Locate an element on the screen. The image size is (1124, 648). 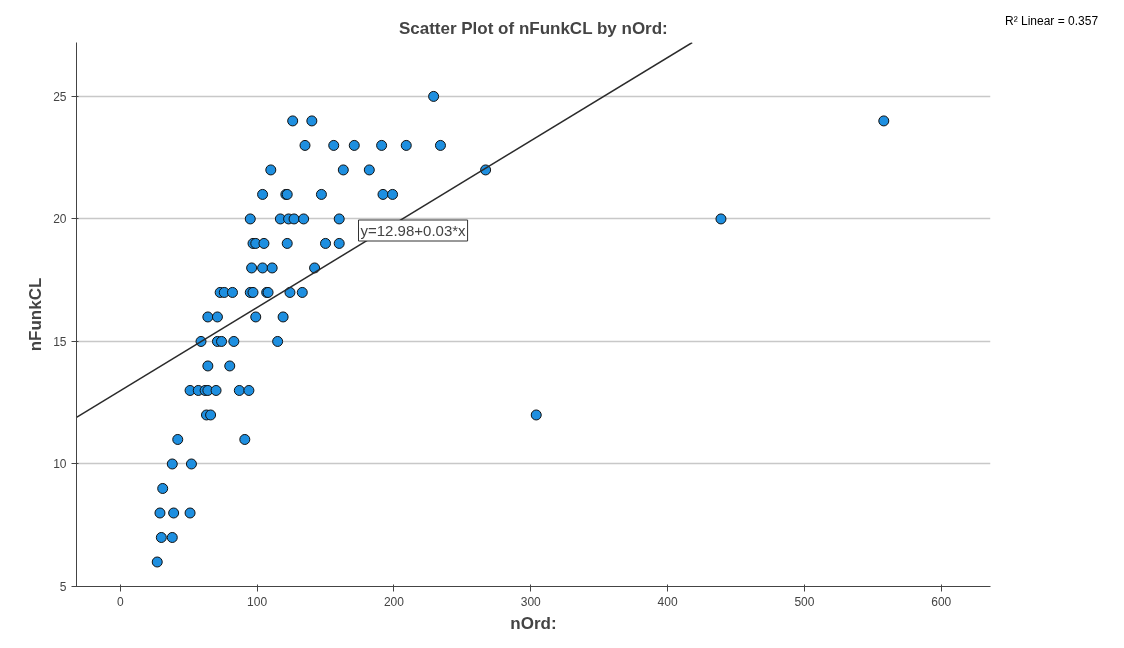
x-tick-label: 200 is located at coordinates (394, 601).